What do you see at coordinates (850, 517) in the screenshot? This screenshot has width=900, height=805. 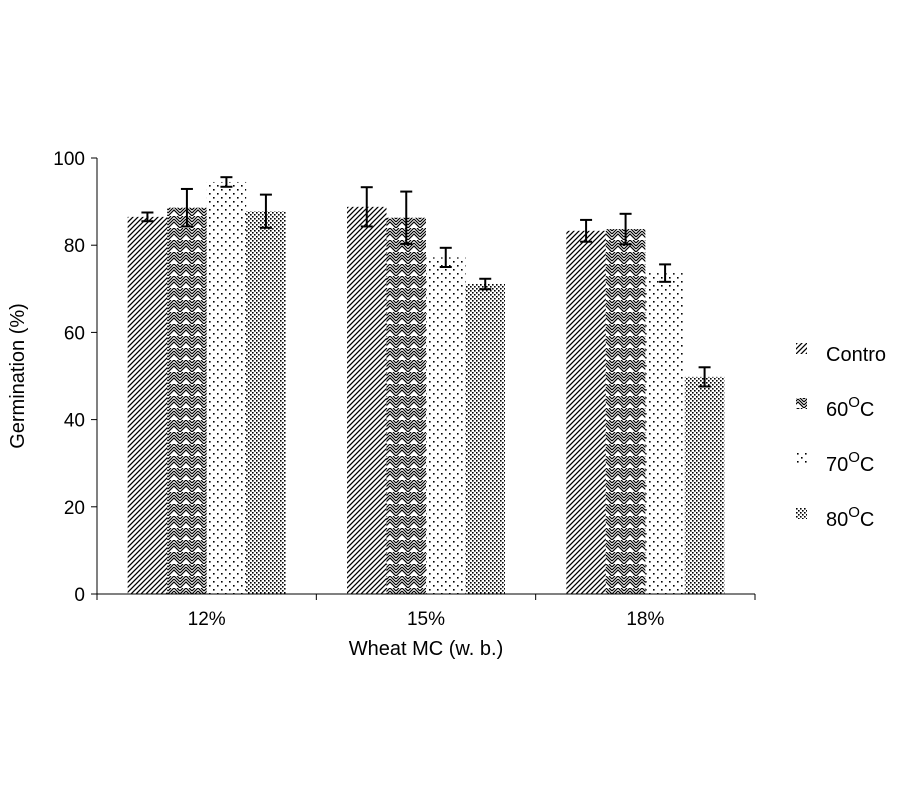 I see `legend-label: 80OC` at bounding box center [850, 517].